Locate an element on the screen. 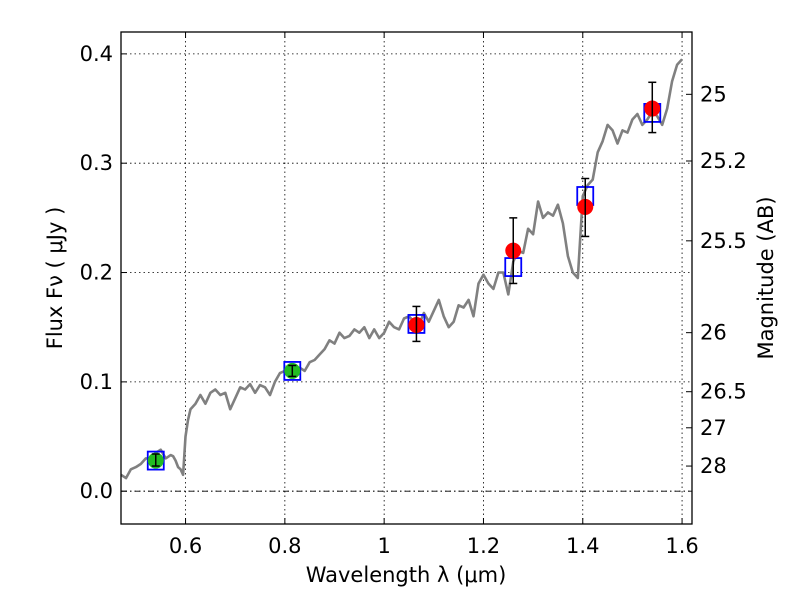  x-tick-label: 1.4 is located at coordinates (582, 546).